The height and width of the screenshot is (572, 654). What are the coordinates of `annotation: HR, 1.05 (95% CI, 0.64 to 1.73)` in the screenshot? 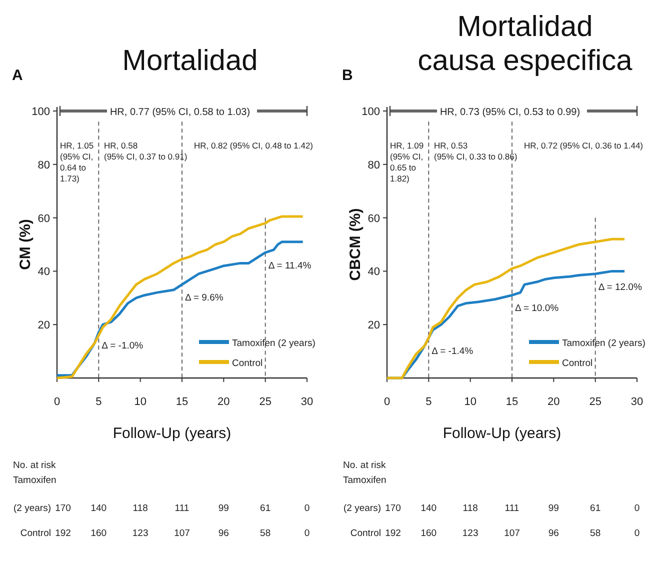 It's located at (77, 162).